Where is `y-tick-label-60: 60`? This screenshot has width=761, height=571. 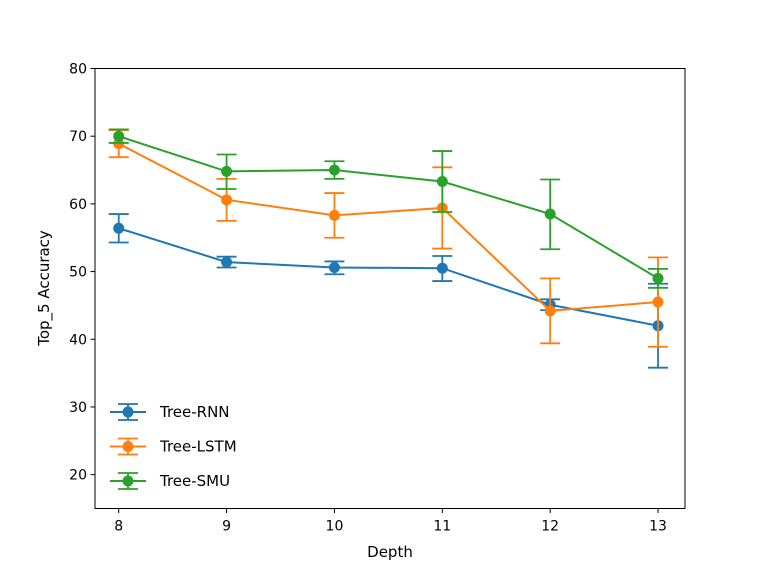 y-tick-label-60: 60 is located at coordinates (78, 205).